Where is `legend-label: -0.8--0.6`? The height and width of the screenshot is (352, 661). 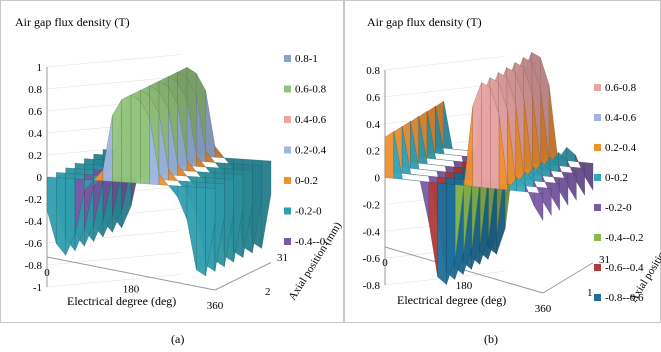
legend-label: -0.8--0.6 is located at coordinates (624, 298).